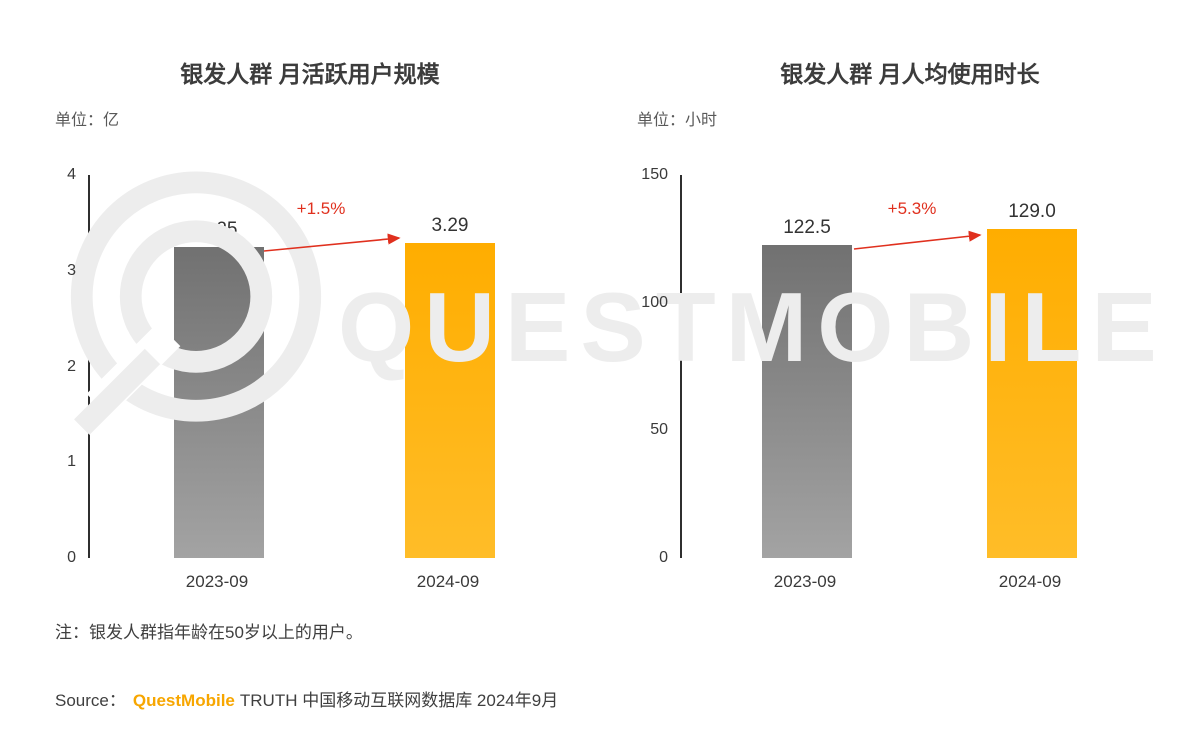 Image resolution: width=1200 pixels, height=729 pixels. I want to click on y-tick-label: 150, so click(654, 174).